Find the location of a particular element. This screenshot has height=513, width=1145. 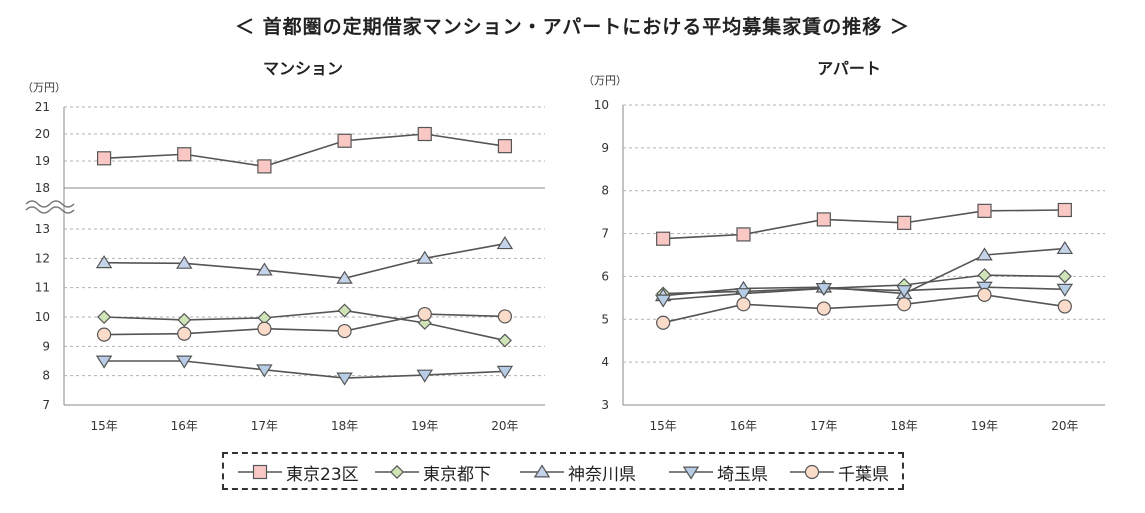

panel-tick-label: 6 is located at coordinates (605, 276).